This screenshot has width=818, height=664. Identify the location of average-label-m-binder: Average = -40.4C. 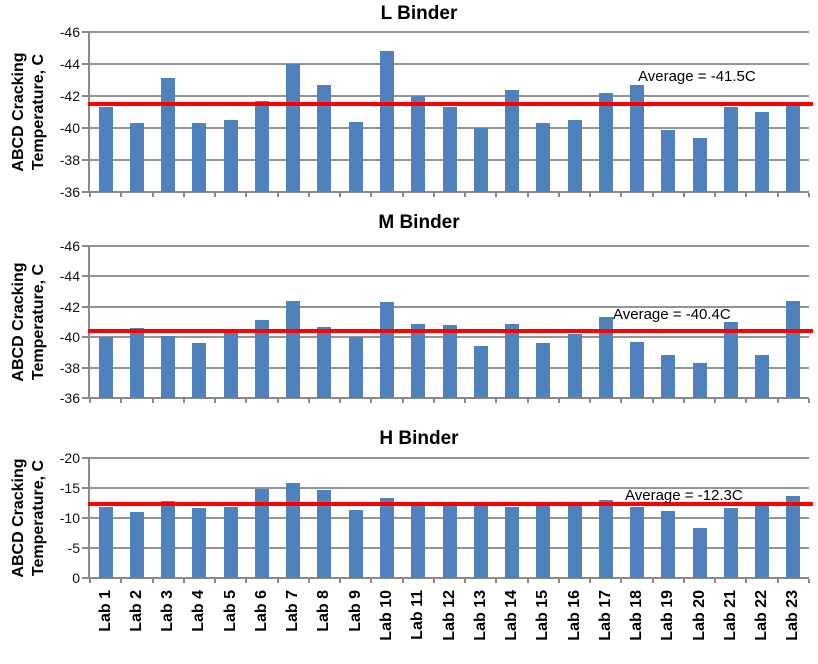
(672, 314).